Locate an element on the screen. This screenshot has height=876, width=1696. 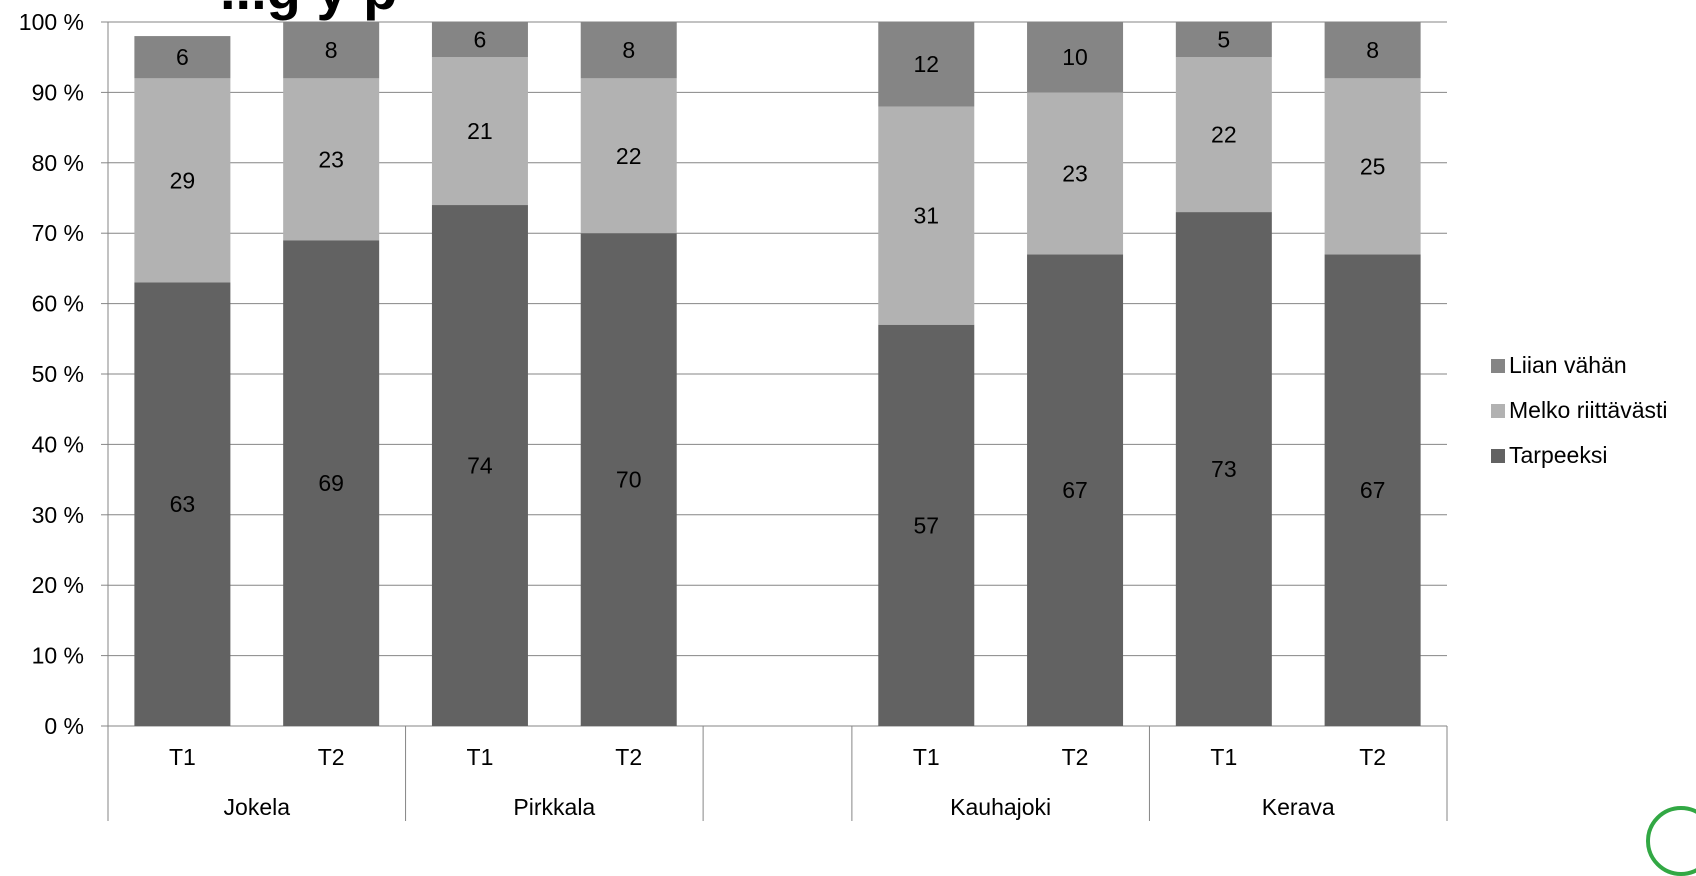
y-tick-label: 80 % is located at coordinates (58, 163).